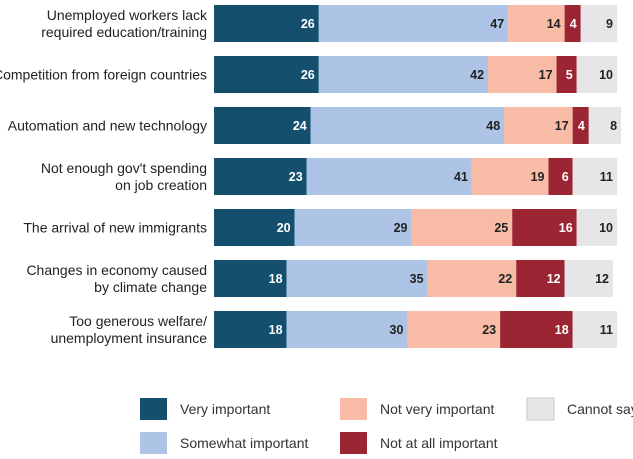 This screenshot has height=459, width=633. What do you see at coordinates (554, 24) in the screenshot?
I see `data-label: 14` at bounding box center [554, 24].